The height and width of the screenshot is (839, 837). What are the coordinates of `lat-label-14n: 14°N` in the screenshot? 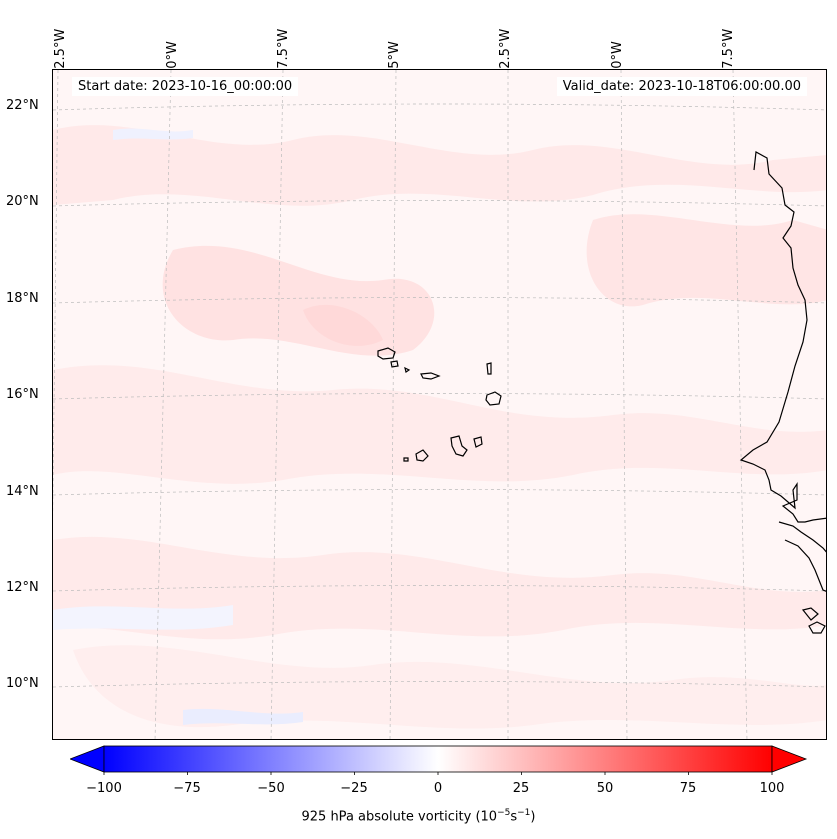 It's located at (22, 491).